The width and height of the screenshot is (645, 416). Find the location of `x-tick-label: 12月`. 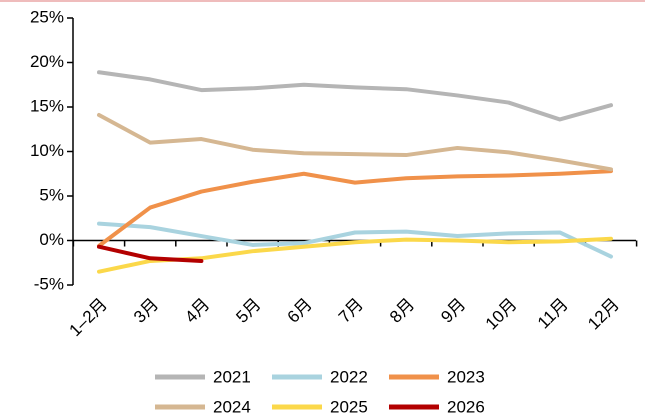

x-tick-label: 12月 is located at coordinates (603, 314).